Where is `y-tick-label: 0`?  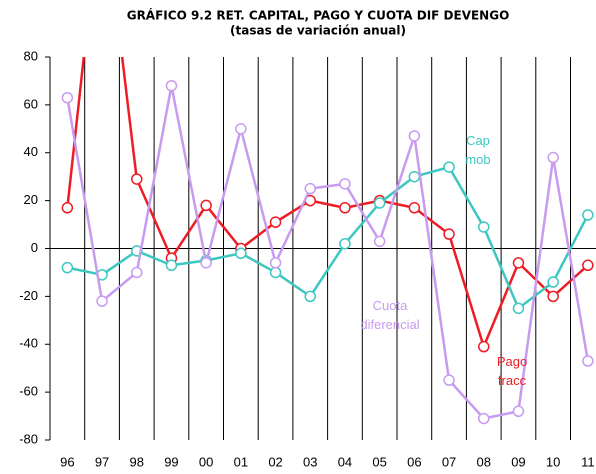
y-tick-label: 0 is located at coordinates (34, 247).